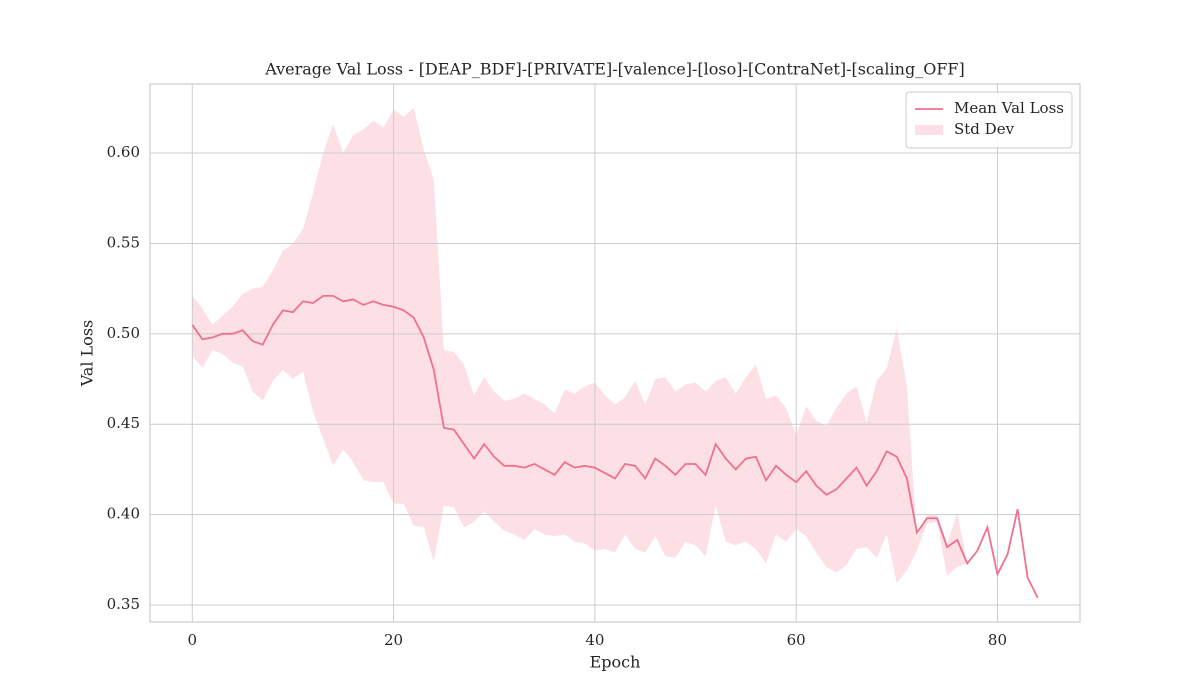 The width and height of the screenshot is (1200, 700). I want to click on y-tick-label: 0.55, so click(123, 242).